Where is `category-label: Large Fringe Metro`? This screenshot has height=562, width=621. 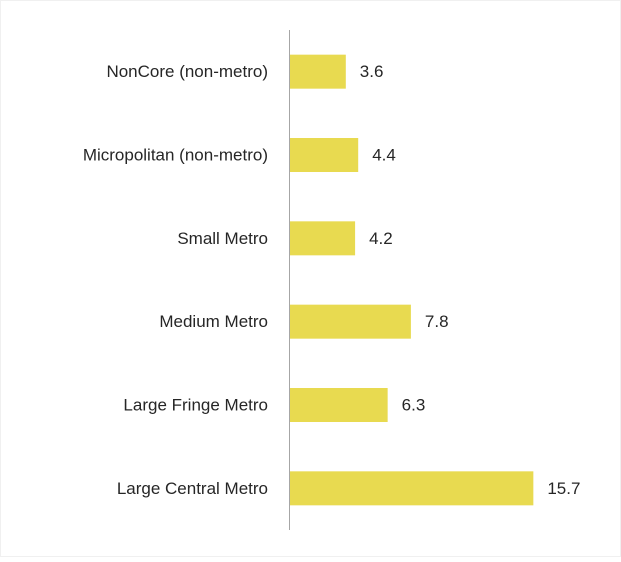
category-label: Large Fringe Metro is located at coordinates (195, 404).